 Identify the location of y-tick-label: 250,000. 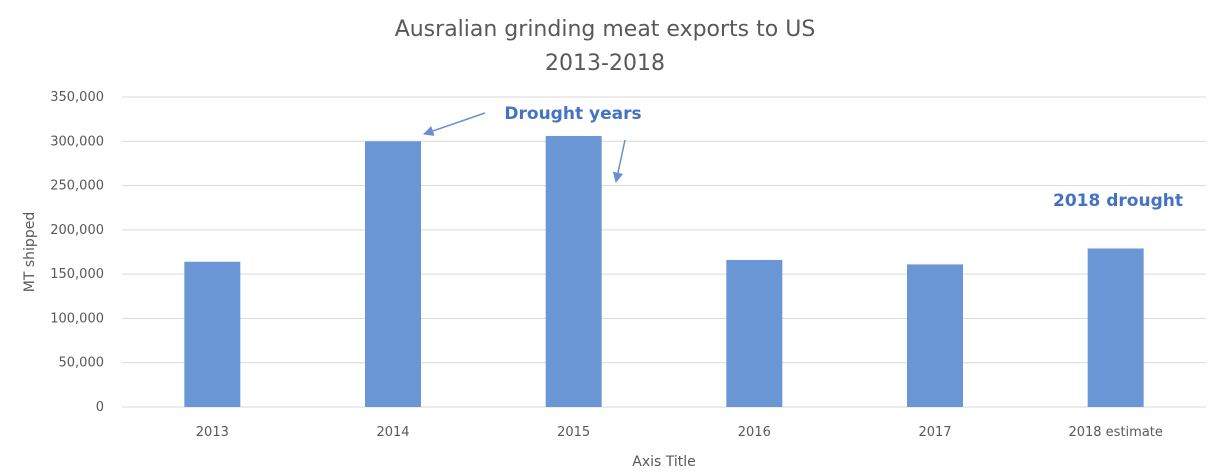
(77, 186).